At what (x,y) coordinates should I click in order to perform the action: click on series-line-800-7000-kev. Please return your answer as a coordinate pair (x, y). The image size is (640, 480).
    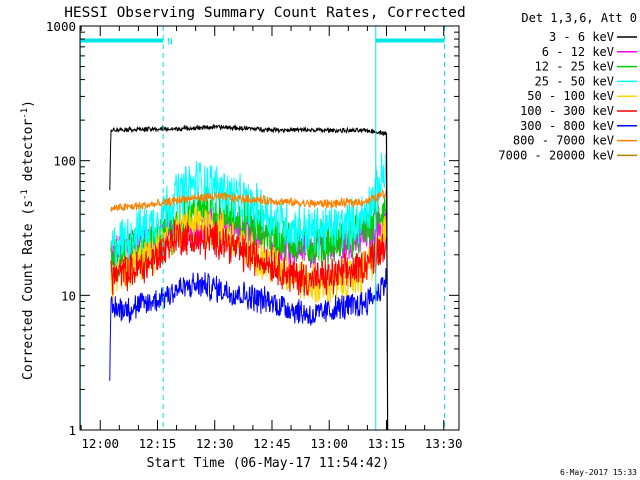
    Looking at the image, I should click on (248, 200).